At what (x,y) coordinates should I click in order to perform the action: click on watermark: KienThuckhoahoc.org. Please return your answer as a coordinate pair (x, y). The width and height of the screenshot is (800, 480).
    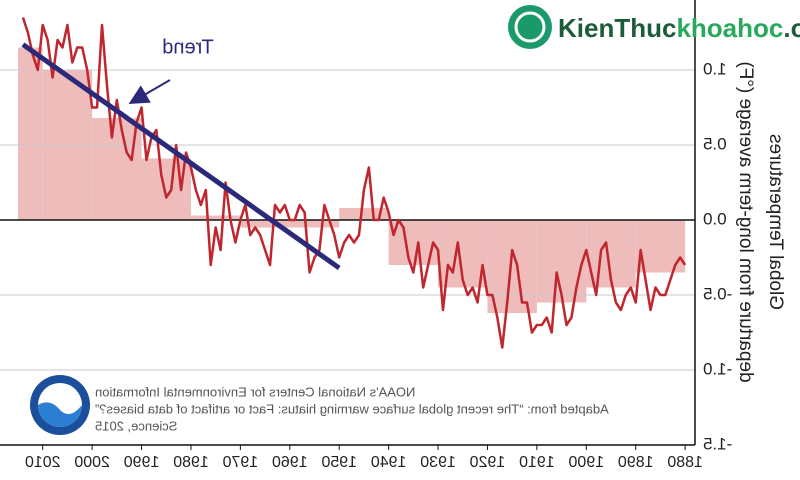
    Looking at the image, I should click on (654, 27).